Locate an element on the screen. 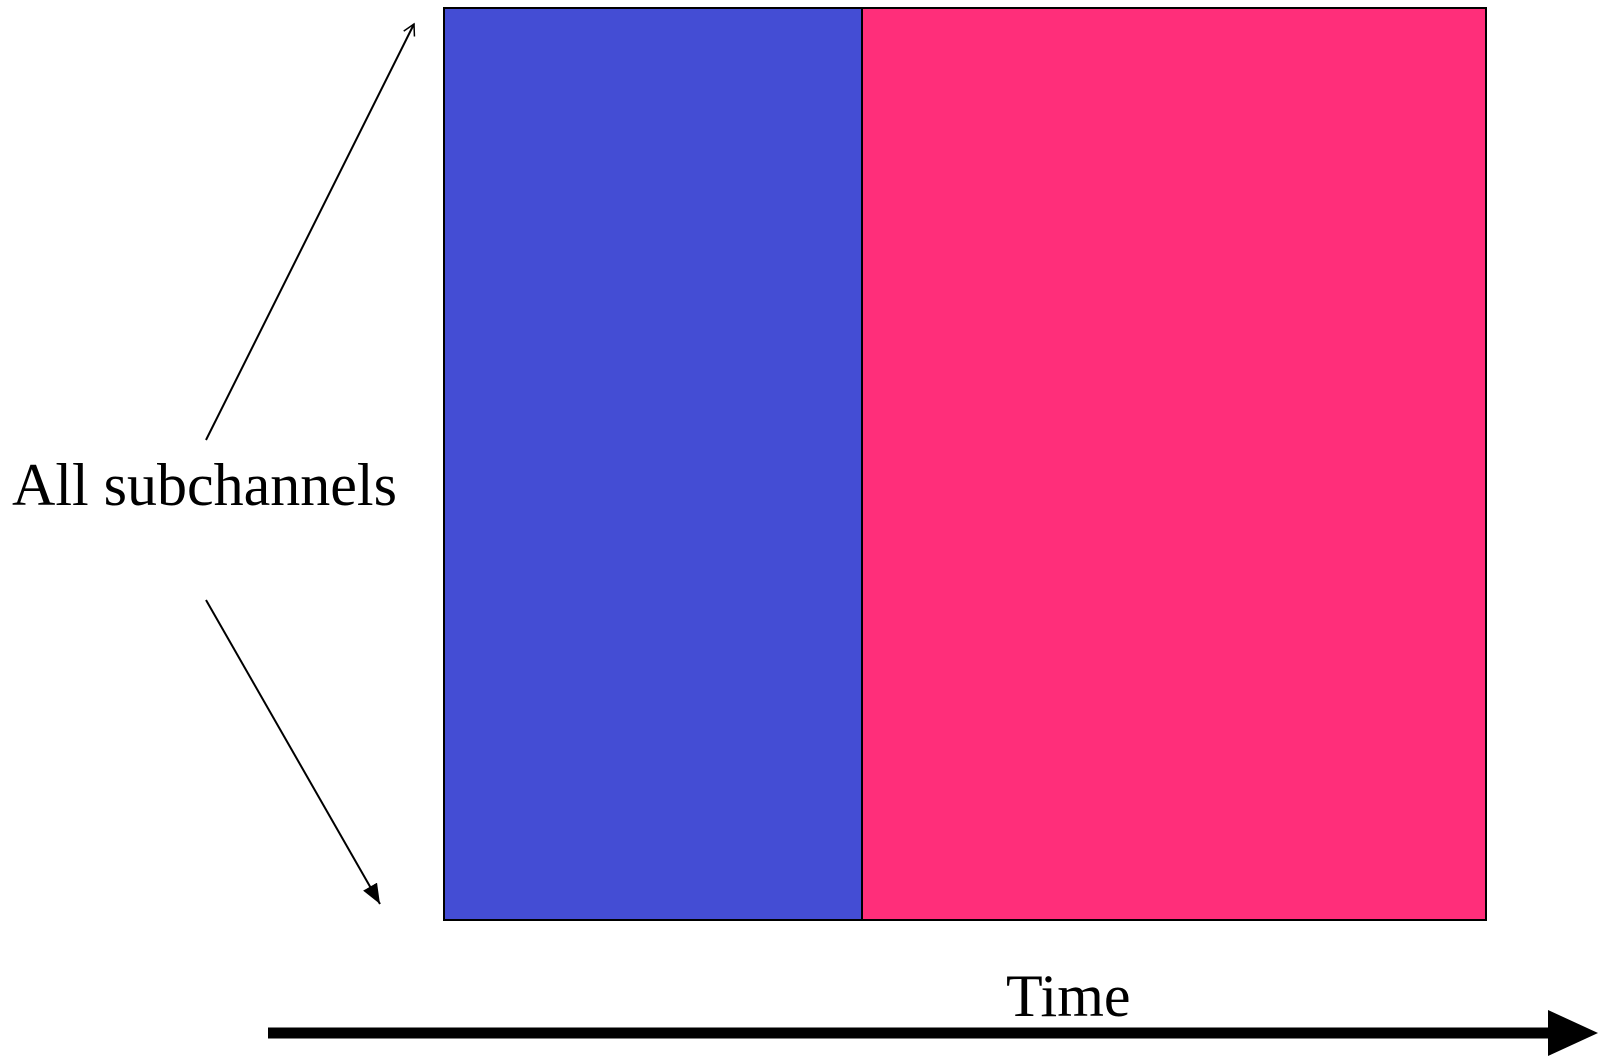 This screenshot has height=1061, width=1606. subchannels-arrow-up is located at coordinates (310, 231).